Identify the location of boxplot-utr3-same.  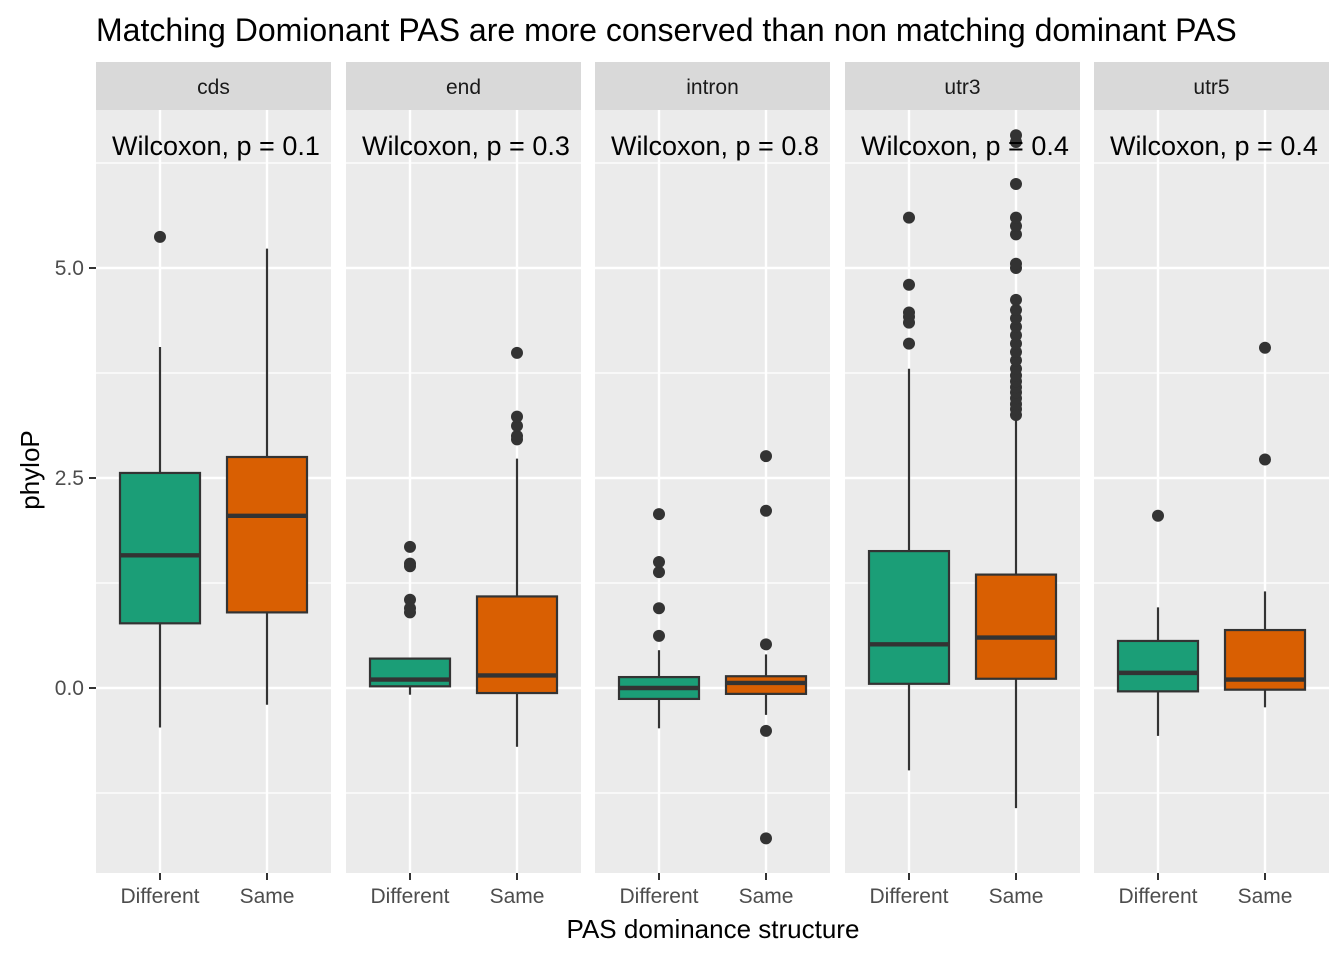
(1016, 469).